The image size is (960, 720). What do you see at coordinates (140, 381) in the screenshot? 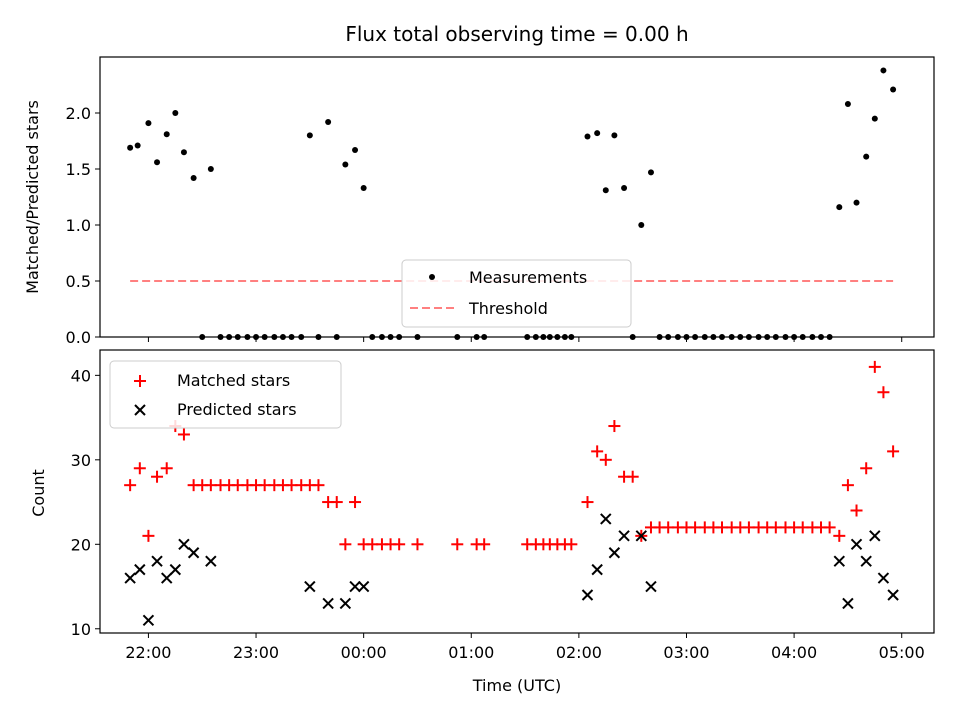
I see `legend-matched-marker` at bounding box center [140, 381].